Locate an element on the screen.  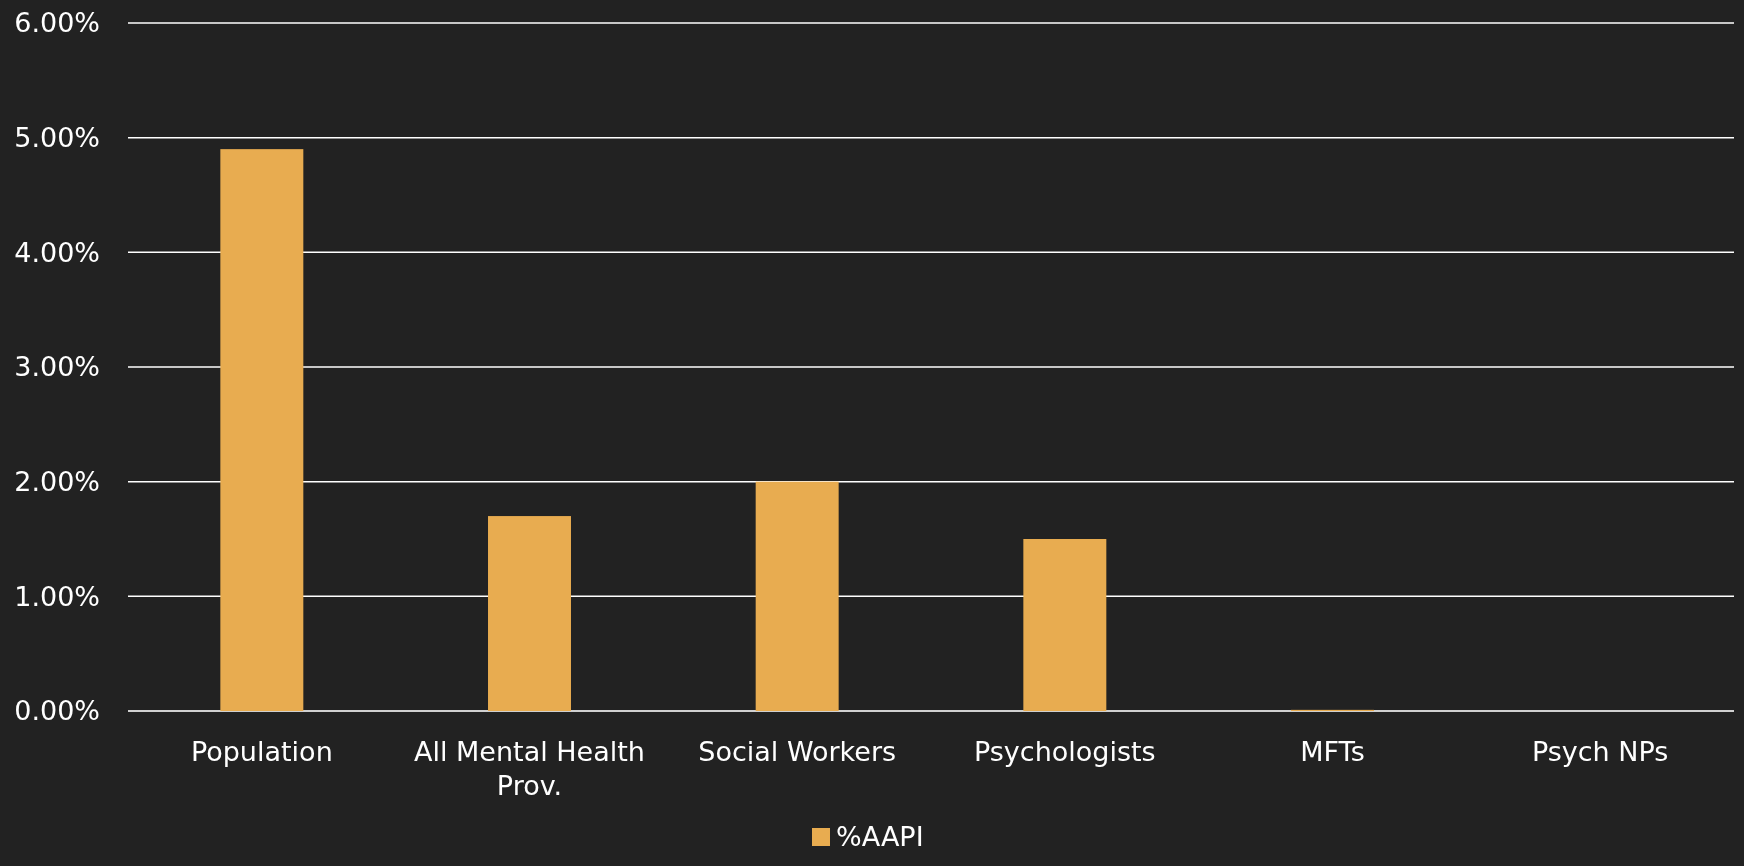
x-tick-label: Population is located at coordinates (261, 751).